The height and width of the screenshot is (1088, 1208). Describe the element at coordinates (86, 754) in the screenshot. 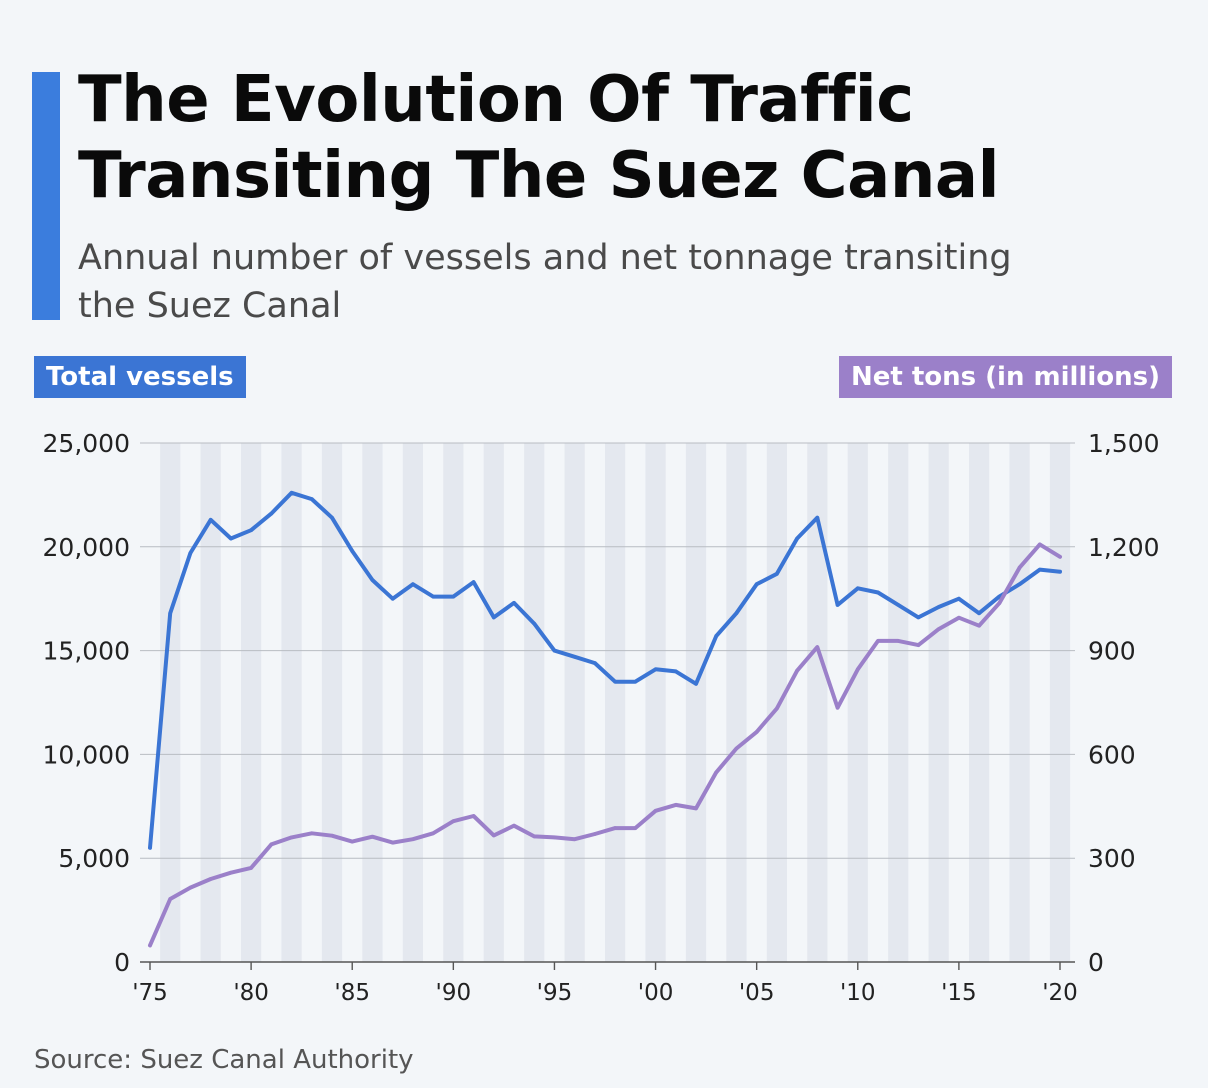

I see `left-tick-label: 10,000` at that location.